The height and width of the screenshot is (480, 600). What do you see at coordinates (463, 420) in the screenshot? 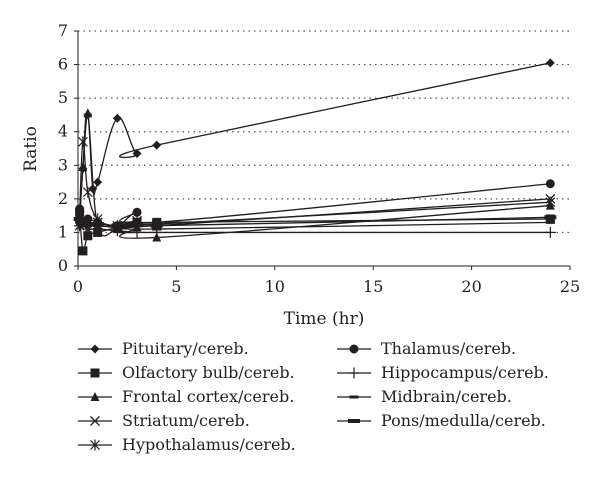
I see `legend-label: Pons/medulla/cereb.` at bounding box center [463, 420].